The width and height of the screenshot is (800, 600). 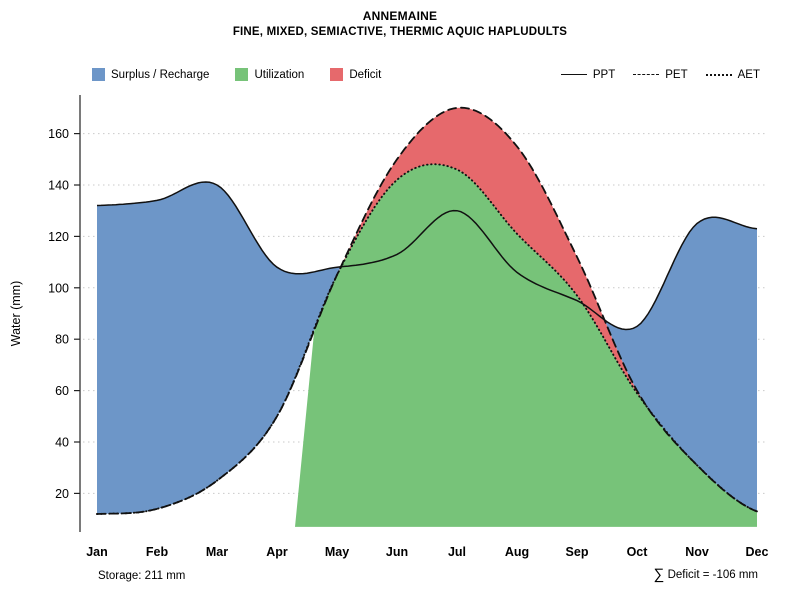 I want to click on legend-label-deficit: Deficit, so click(x=365, y=74).